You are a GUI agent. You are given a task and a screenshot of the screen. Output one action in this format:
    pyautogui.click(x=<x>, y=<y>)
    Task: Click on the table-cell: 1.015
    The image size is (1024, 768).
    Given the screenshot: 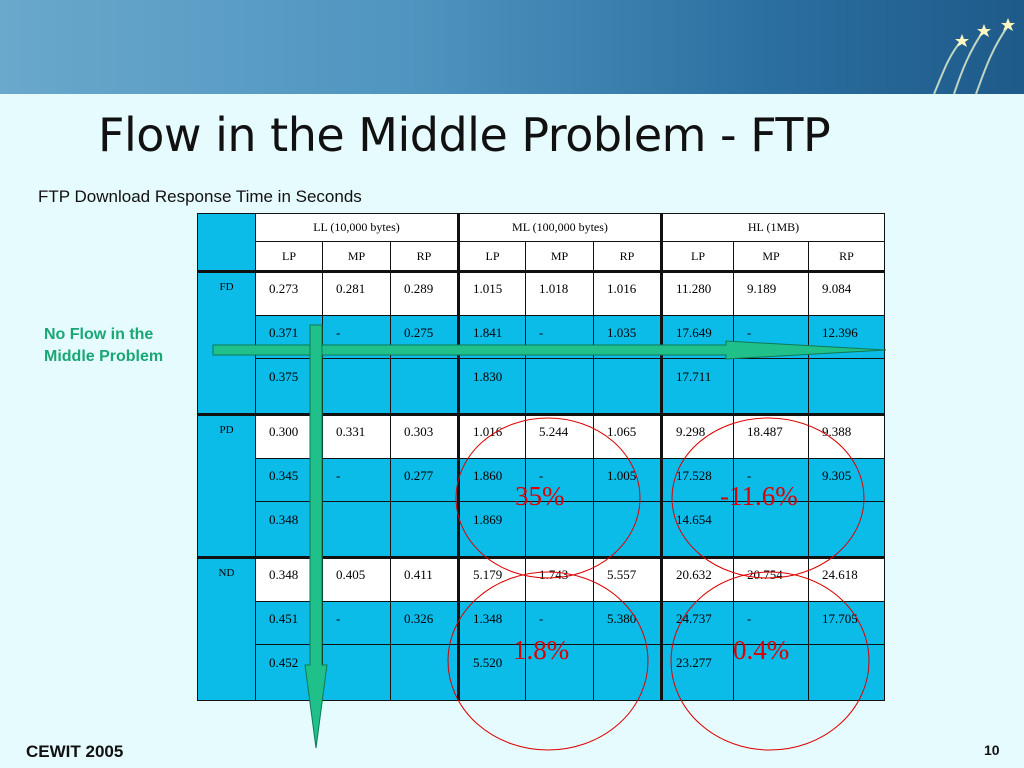 What is the action you would take?
    pyautogui.click(x=491, y=293)
    